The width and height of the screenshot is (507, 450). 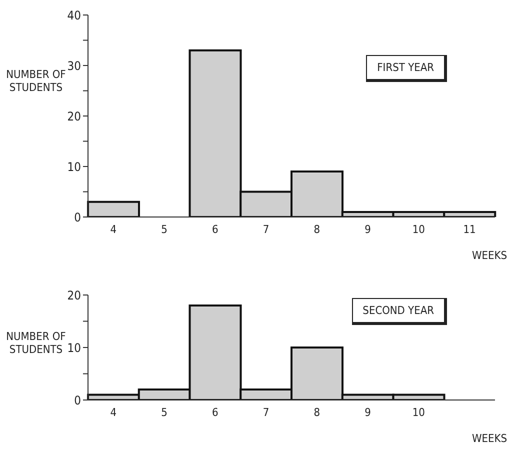 I want to click on bar, so click(x=113, y=208).